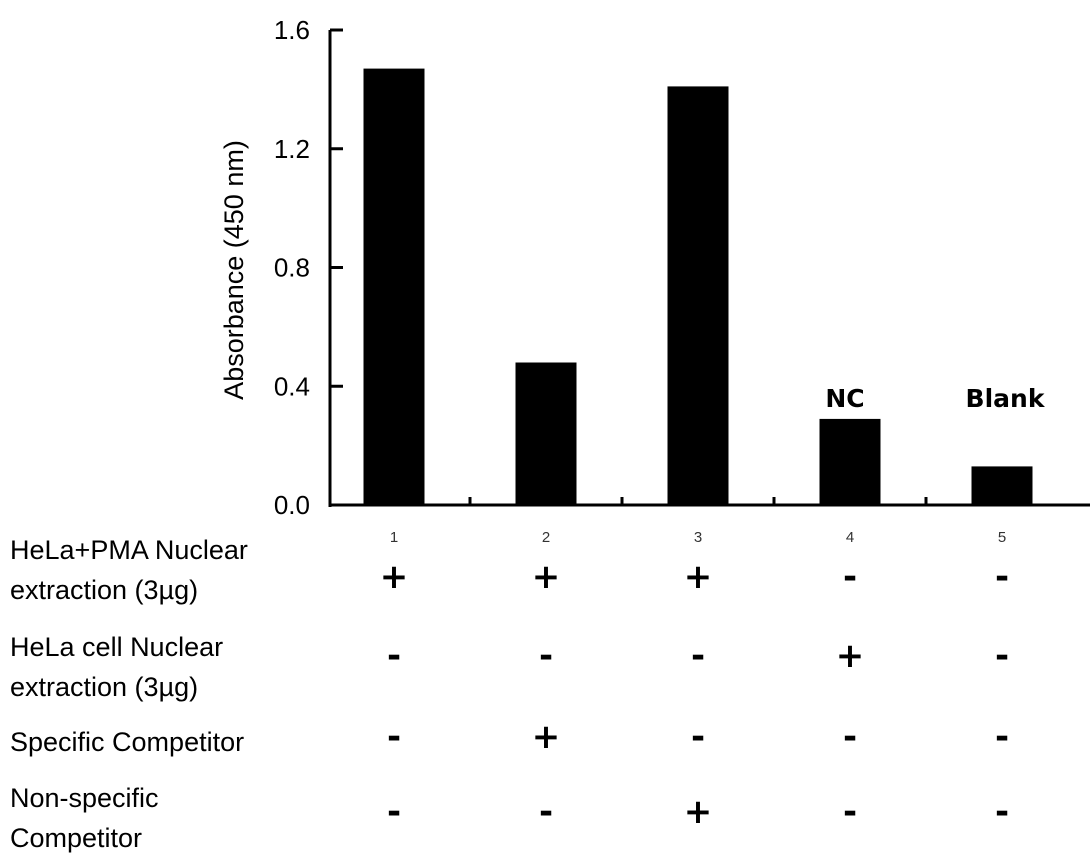  Describe the element at coordinates (844, 398) in the screenshot. I see `bar-annotation: NC` at that location.